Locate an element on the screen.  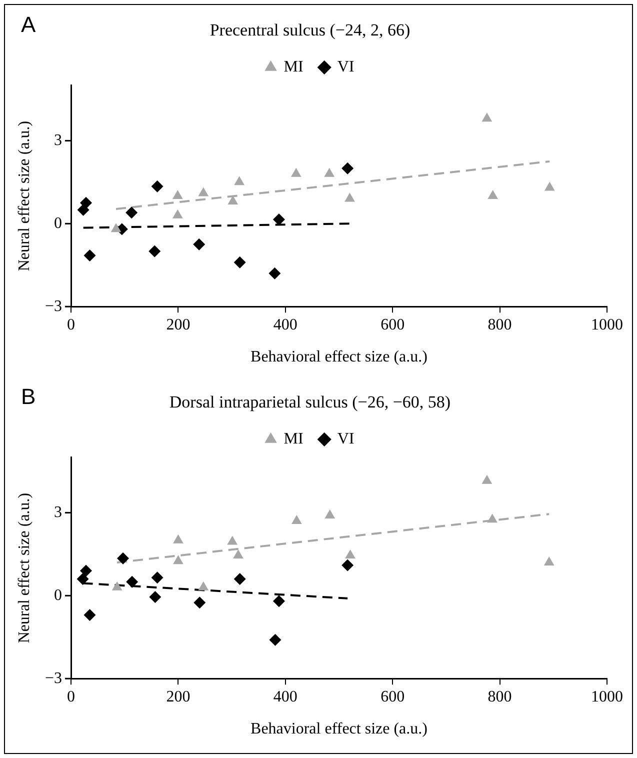
text: B is located at coordinates (28, 397).